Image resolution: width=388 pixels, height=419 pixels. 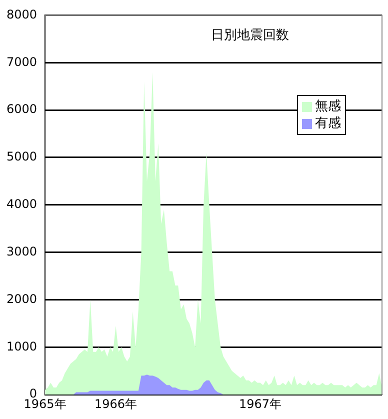 I want to click on y-tick-label: 6000, so click(x=21, y=109).